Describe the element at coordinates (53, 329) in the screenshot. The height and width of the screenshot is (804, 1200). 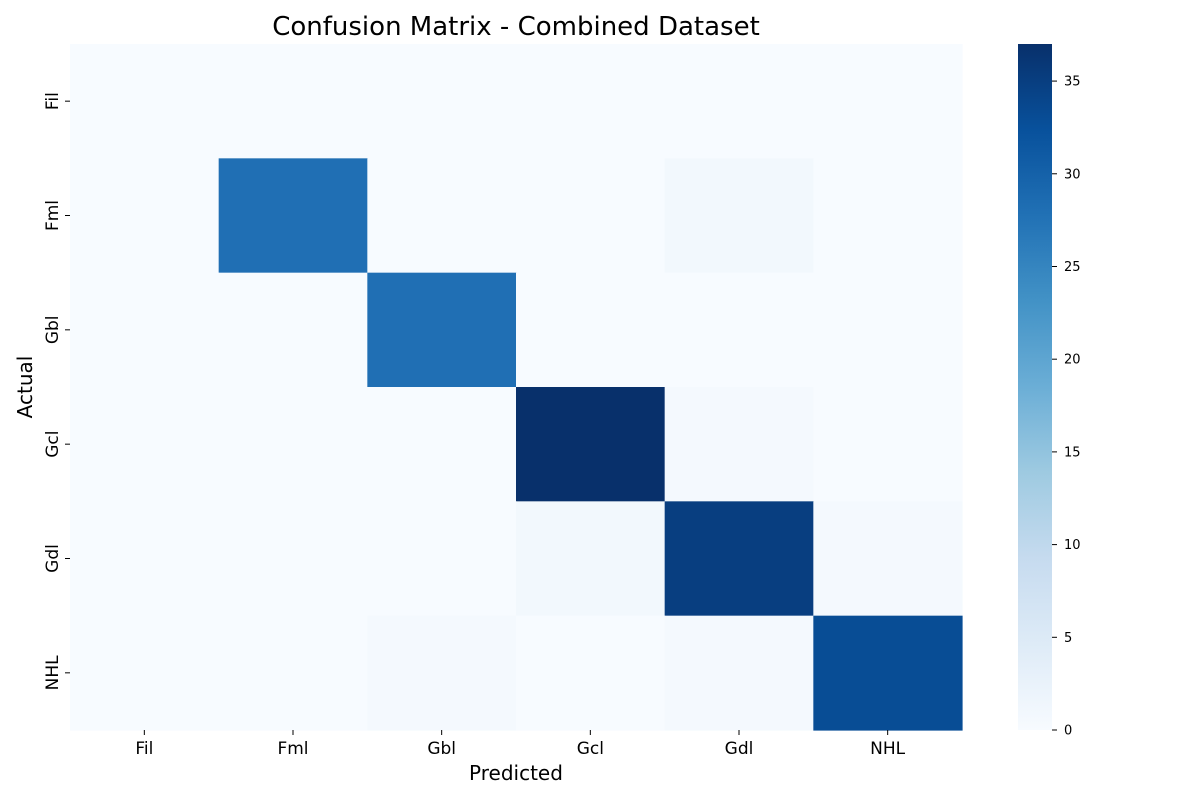
I see `y-tick-label: Gbl` at that location.